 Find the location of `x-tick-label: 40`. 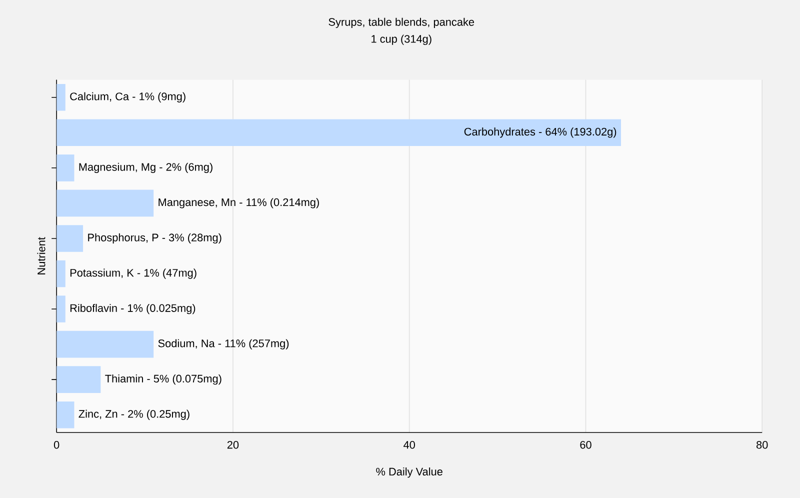

x-tick-label: 40 is located at coordinates (409, 444).